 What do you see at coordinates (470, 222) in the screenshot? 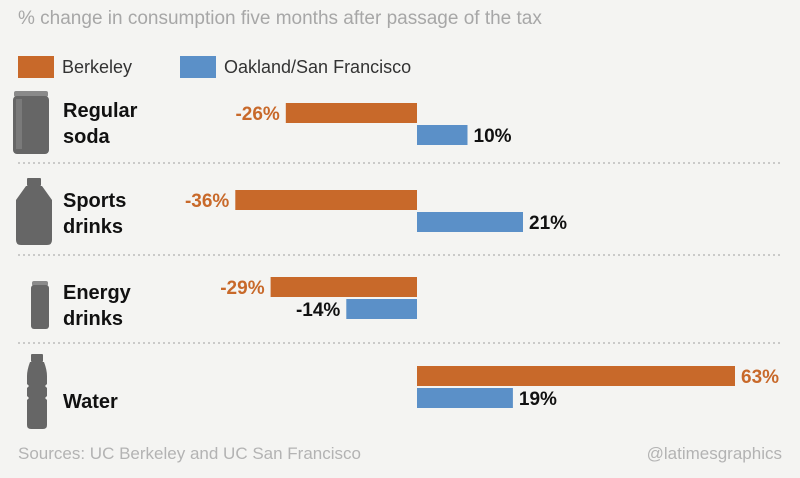
I see `bar-oakland-sf-sports-drinks` at bounding box center [470, 222].